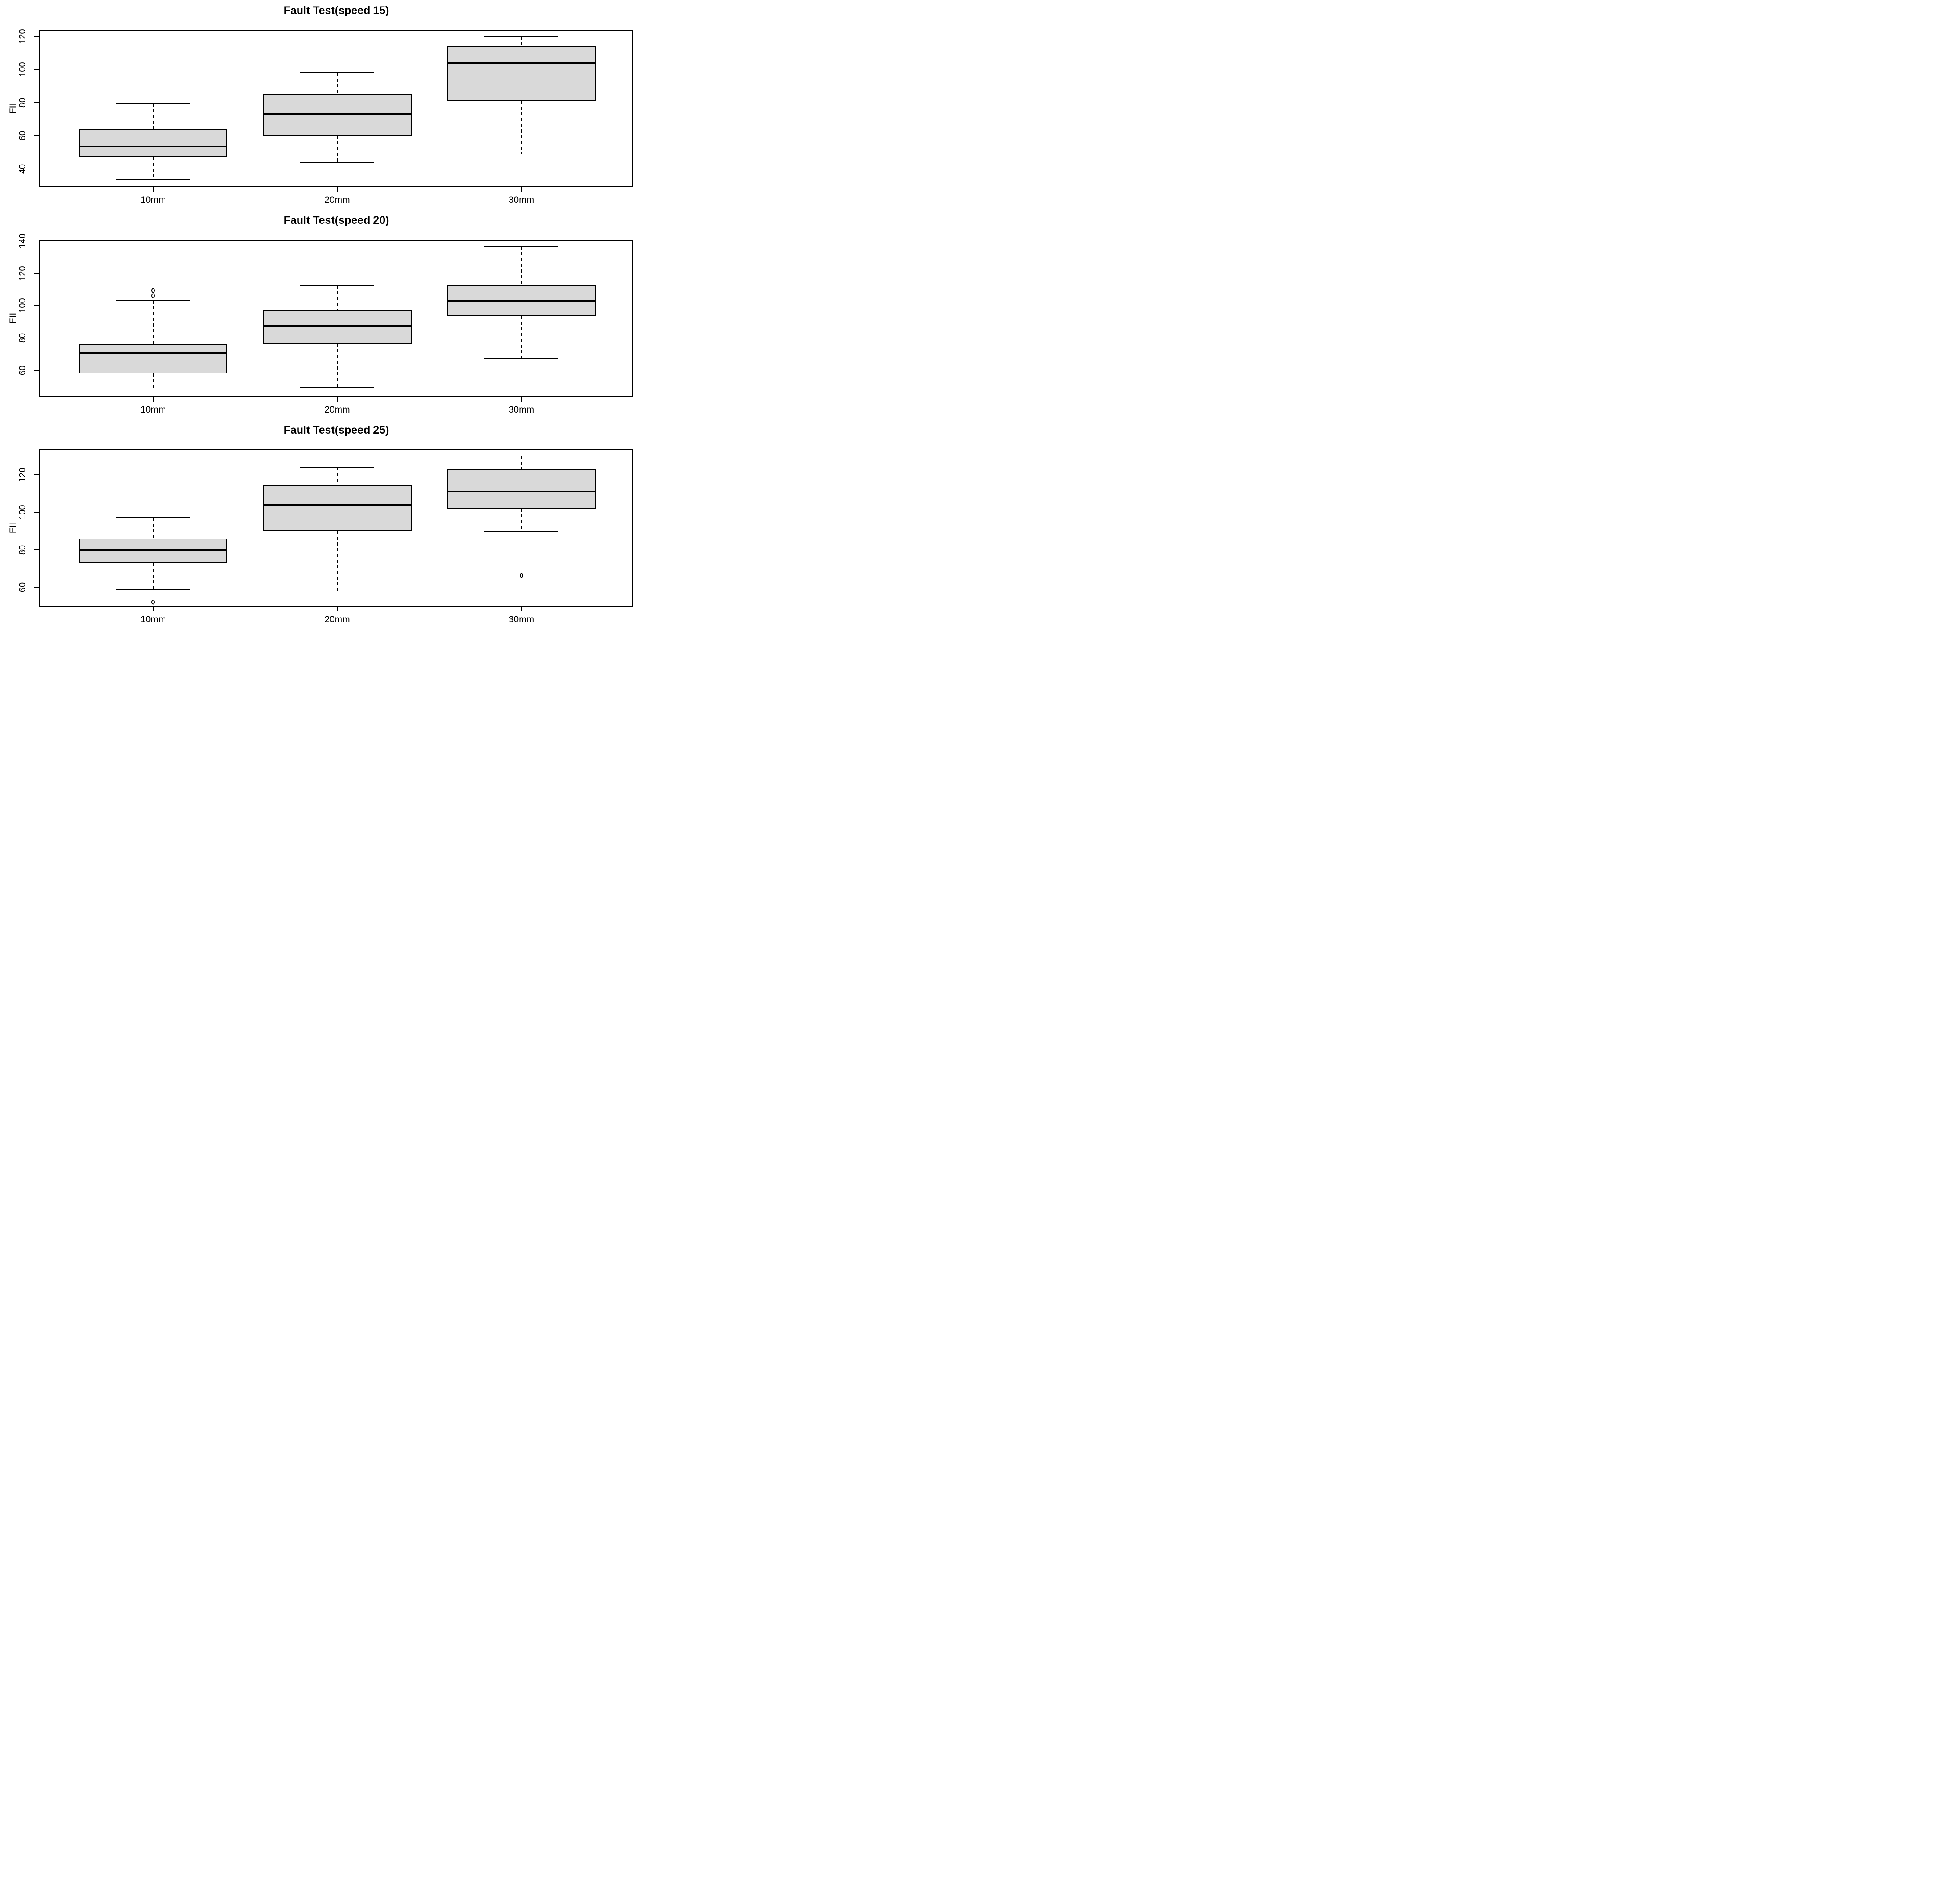  What do you see at coordinates (320, 117) in the screenshot?
I see `plot-area: FII 40 60 80 100 120 10mm 20mm 30mm` at bounding box center [320, 117].